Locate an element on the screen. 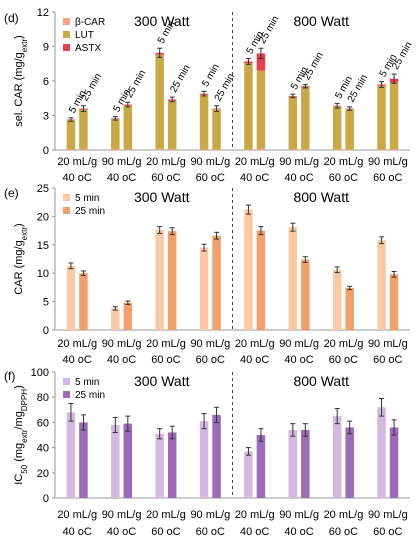 This screenshot has width=420, height=550. y-axis-label-part: extr is located at coordinates (24, 234).